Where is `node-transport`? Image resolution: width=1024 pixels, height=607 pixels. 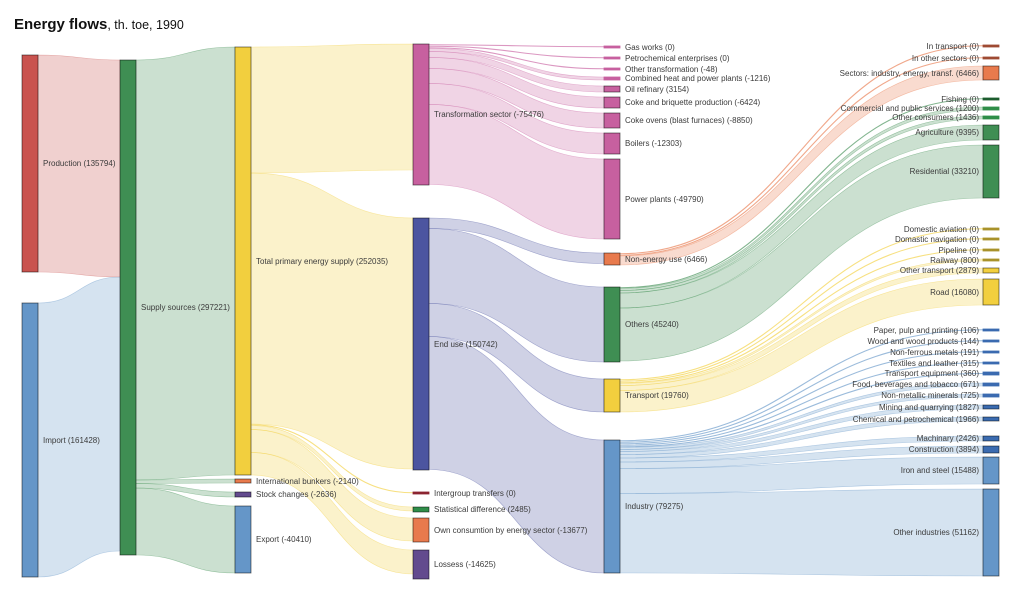
node-transport is located at coordinates (612, 395).